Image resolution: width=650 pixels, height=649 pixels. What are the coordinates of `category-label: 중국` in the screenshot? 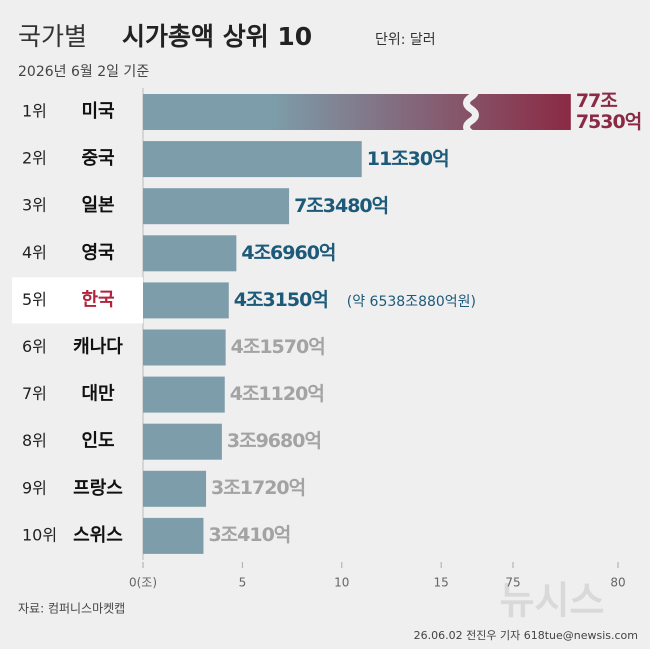 It's located at (97, 158).